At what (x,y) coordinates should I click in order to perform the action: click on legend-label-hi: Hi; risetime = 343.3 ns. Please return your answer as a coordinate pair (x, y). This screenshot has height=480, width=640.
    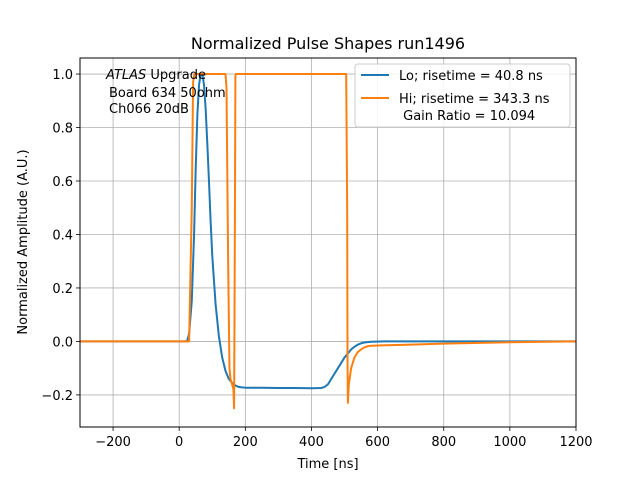
    Looking at the image, I should click on (474, 99).